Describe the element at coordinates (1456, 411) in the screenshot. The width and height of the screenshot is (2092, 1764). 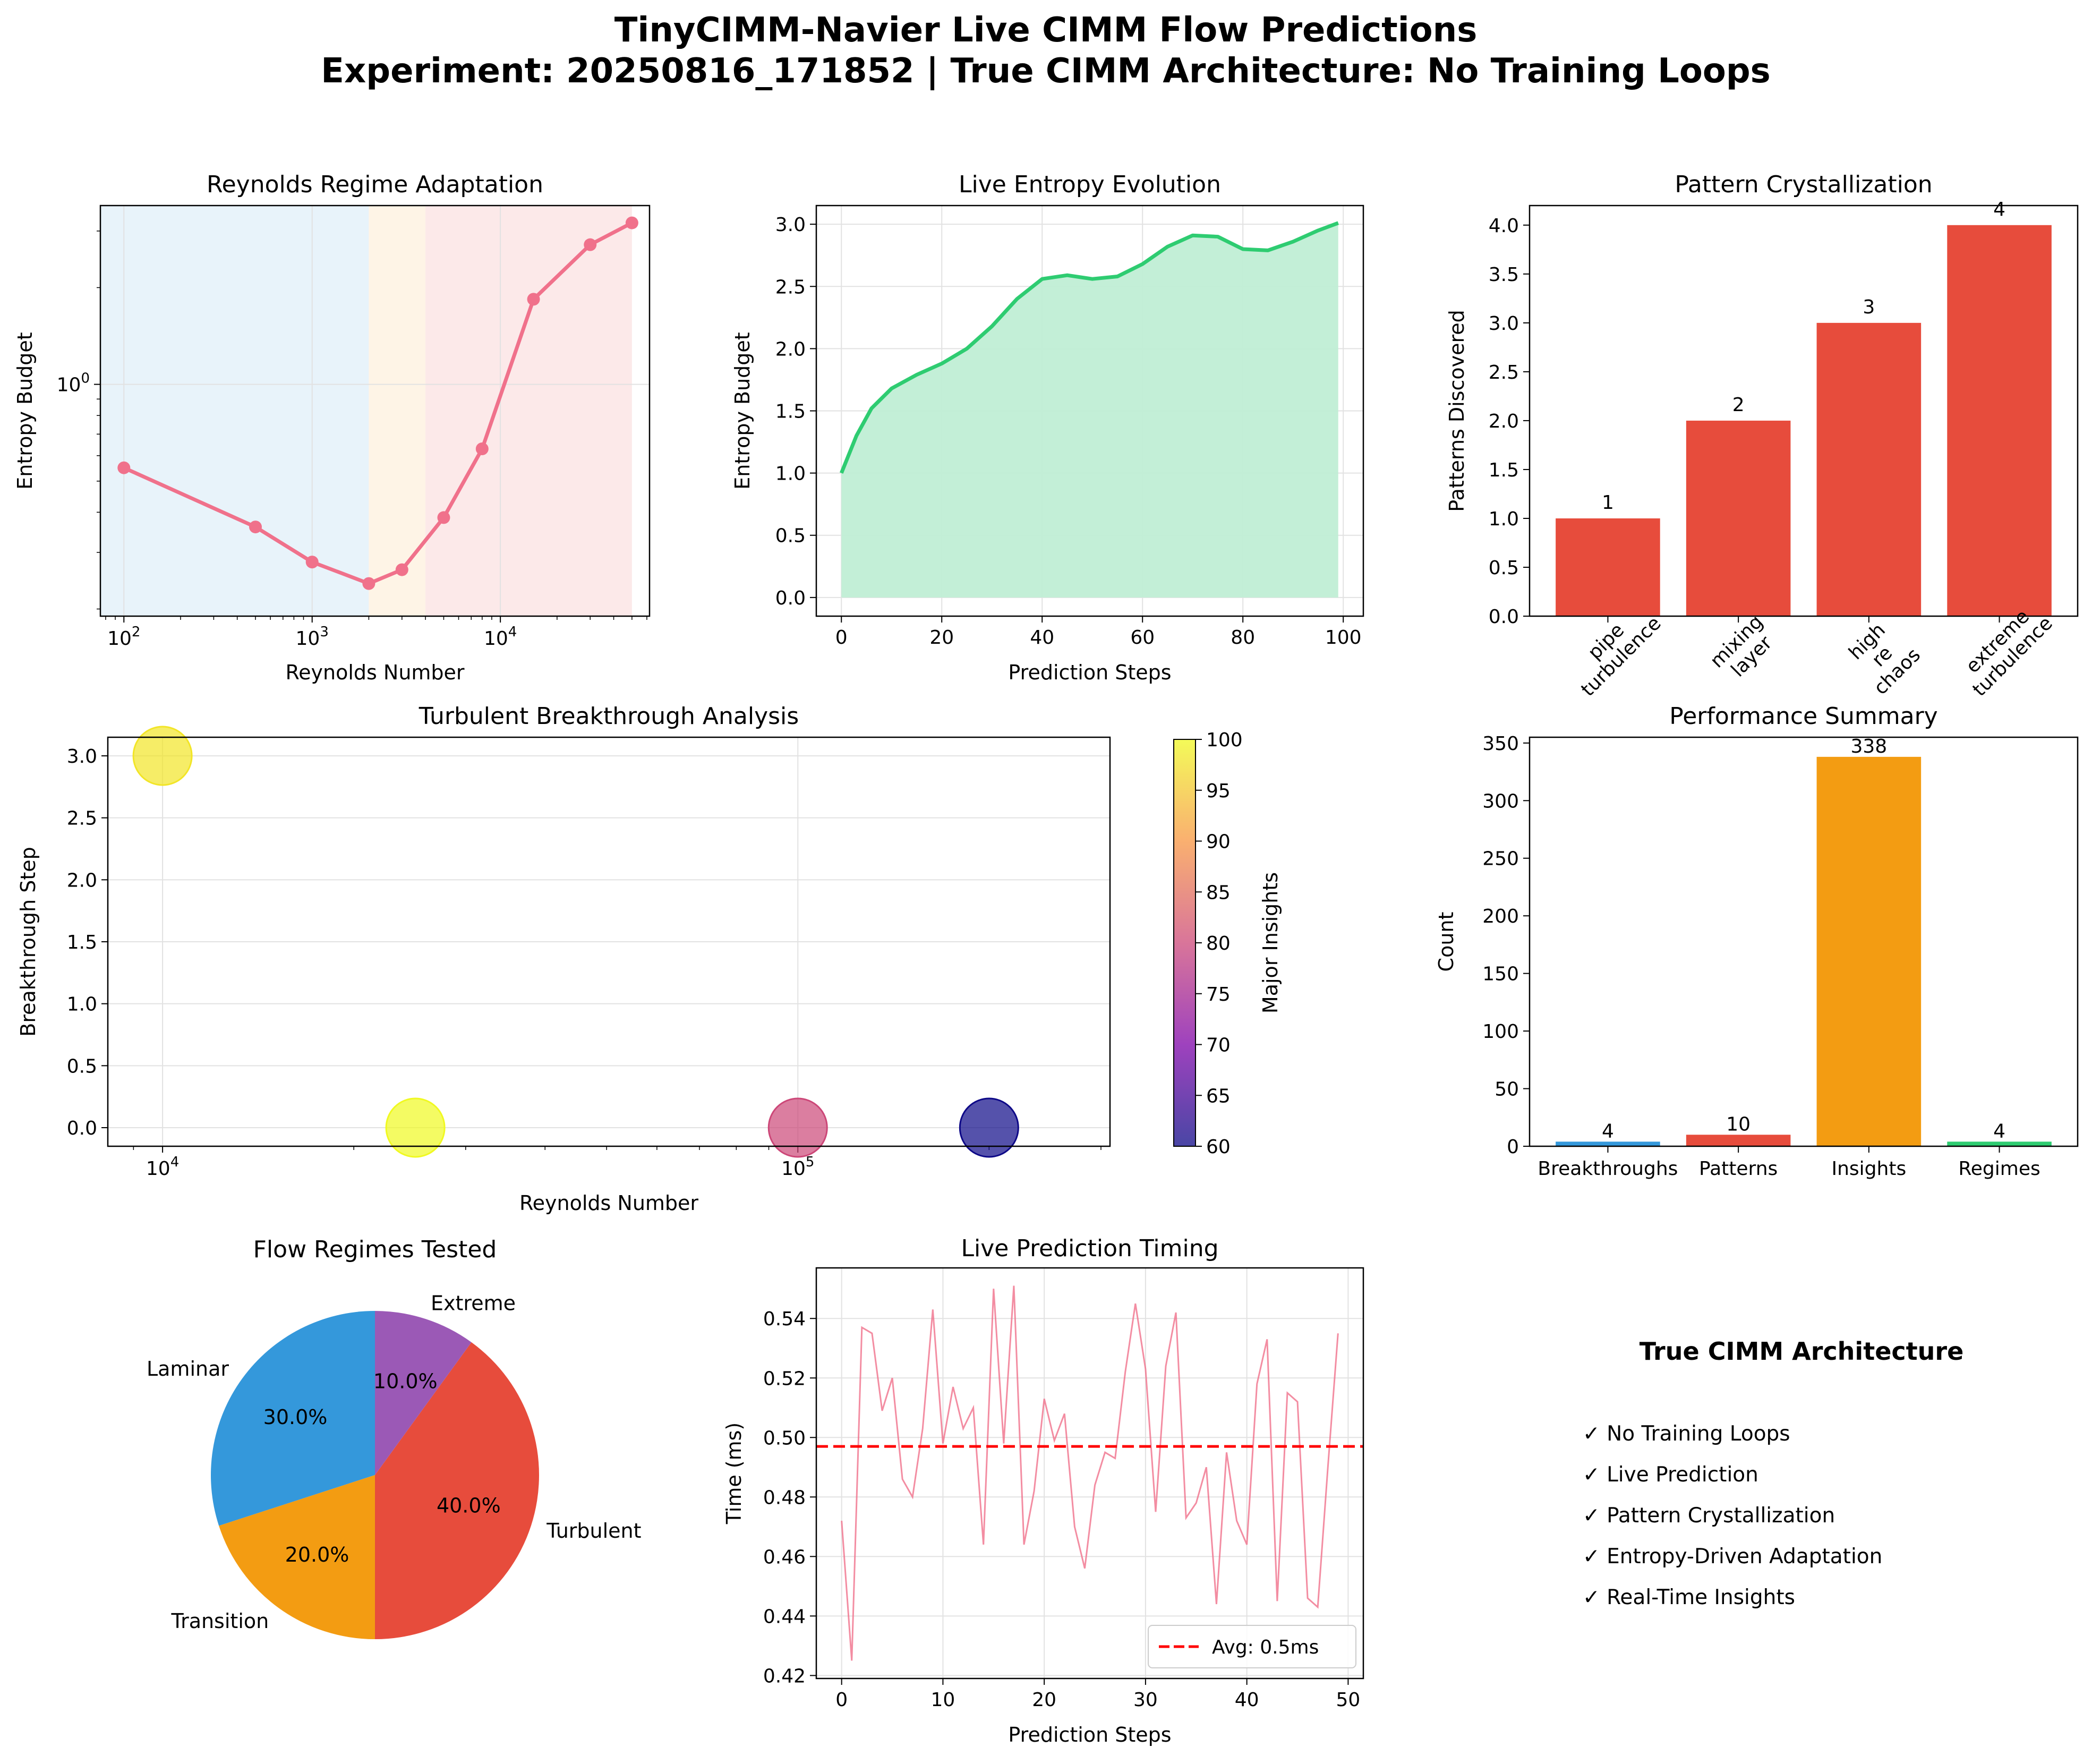
I see `y-axis-label: Patterns Discovered` at that location.